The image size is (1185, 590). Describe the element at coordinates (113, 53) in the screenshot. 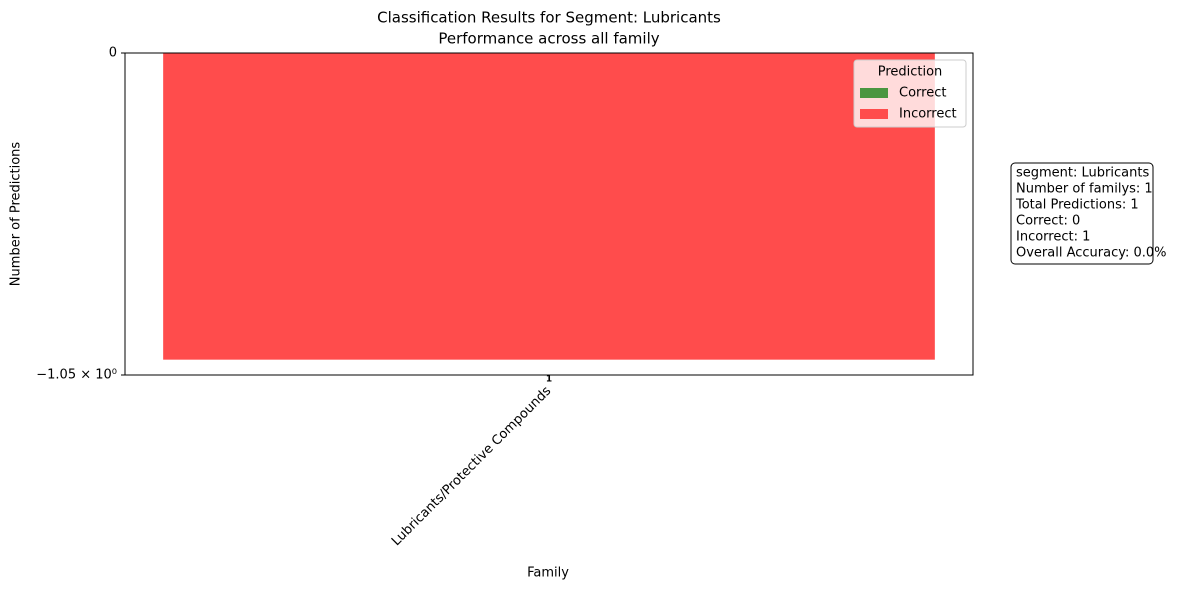

I see `y-tick-label: 0` at that location.